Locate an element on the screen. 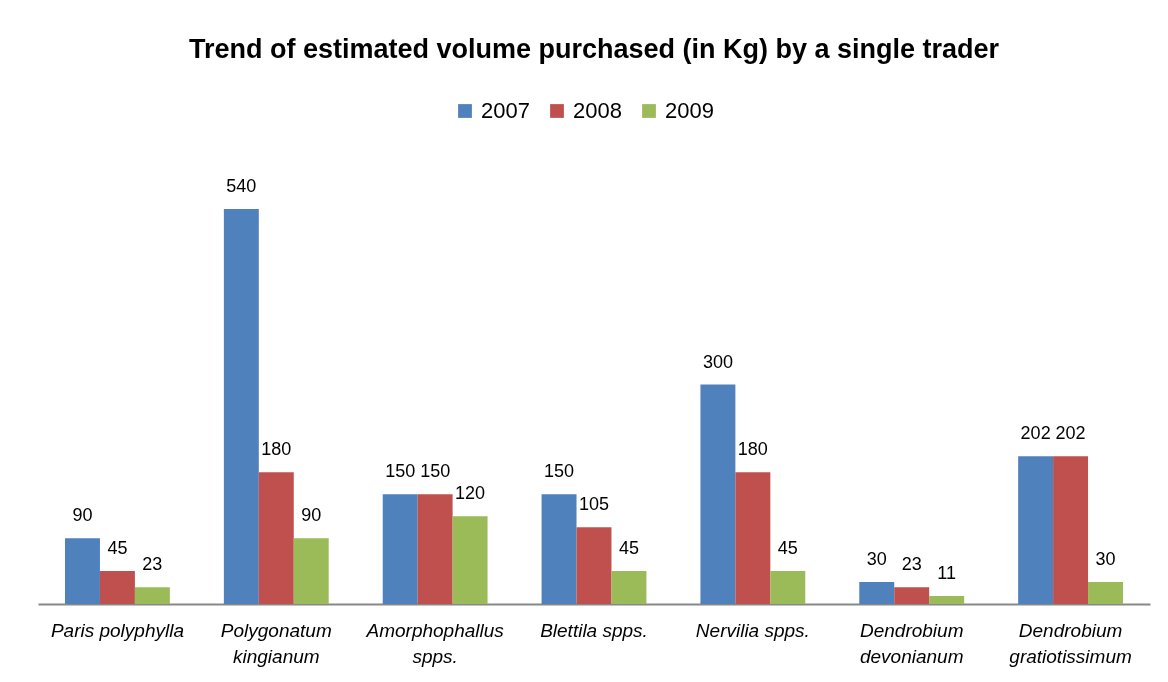  data-label: 300 is located at coordinates (717, 361).